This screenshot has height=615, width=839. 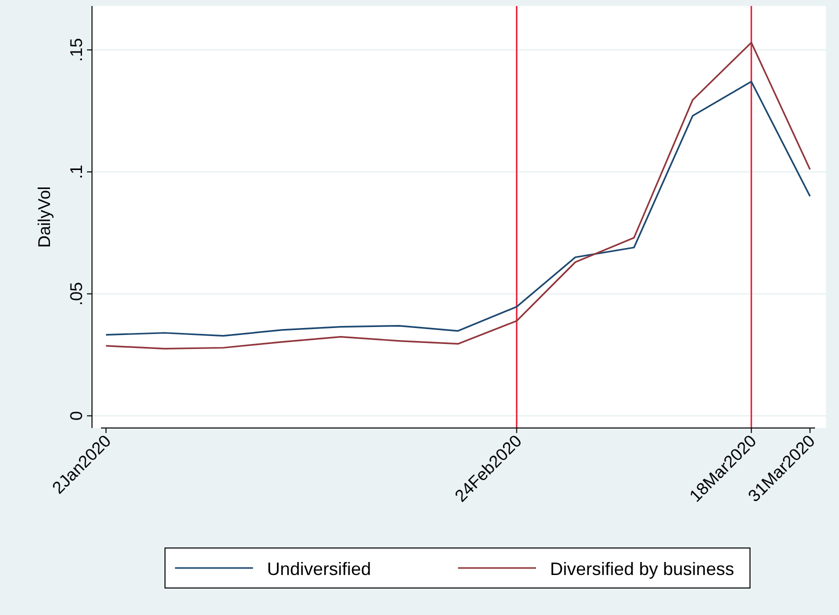 I want to click on y-tick-label: 0, so click(x=76, y=416).